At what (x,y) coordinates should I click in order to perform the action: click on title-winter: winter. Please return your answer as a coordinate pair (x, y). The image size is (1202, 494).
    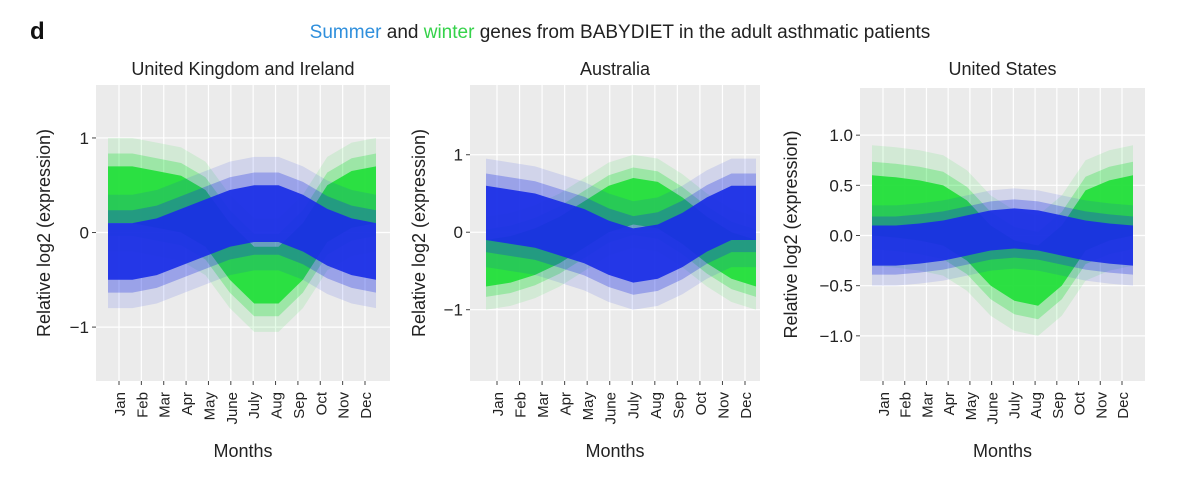
    Looking at the image, I should click on (449, 32).